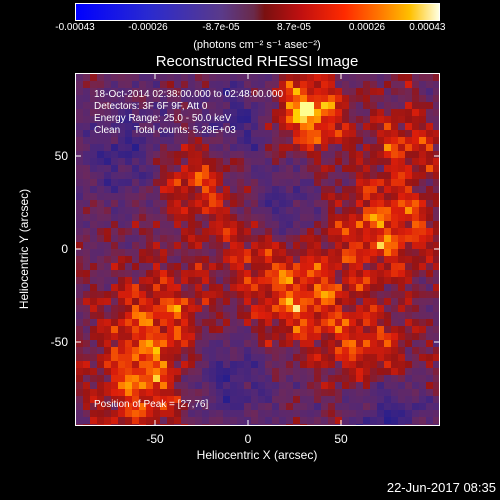 This screenshot has width=500, height=500. What do you see at coordinates (24, 249) in the screenshot?
I see `y-axis-label: Heliocentric Y (arcsec)` at bounding box center [24, 249].